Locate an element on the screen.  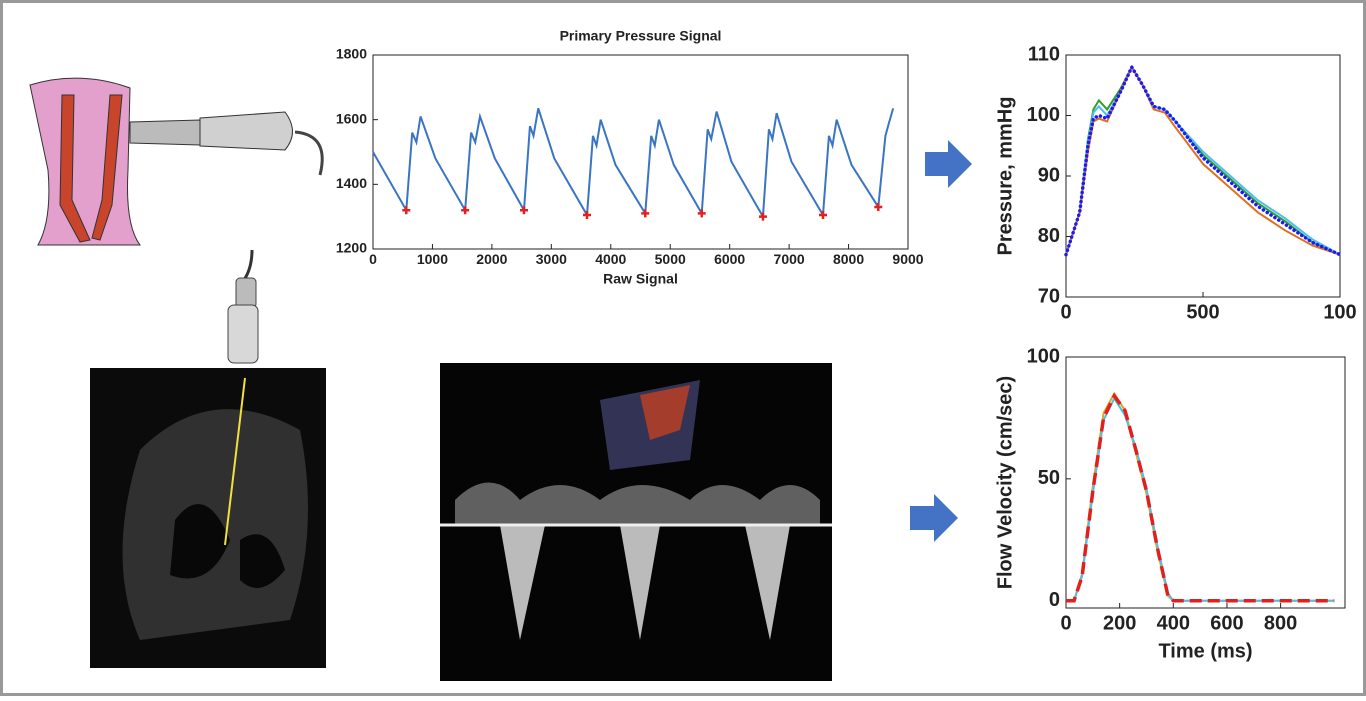
y-tick-label: 110 is located at coordinates (1044, 54).